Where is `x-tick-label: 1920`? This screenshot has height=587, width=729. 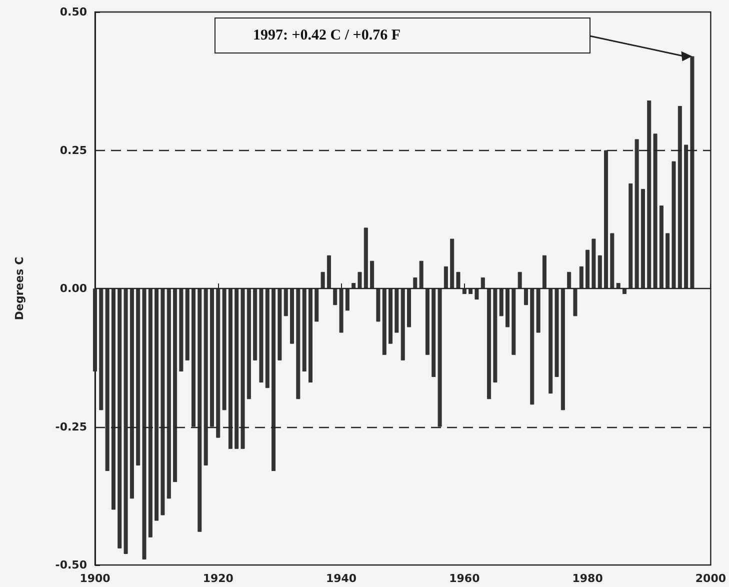
x-tick-label: 1920 is located at coordinates (218, 578).